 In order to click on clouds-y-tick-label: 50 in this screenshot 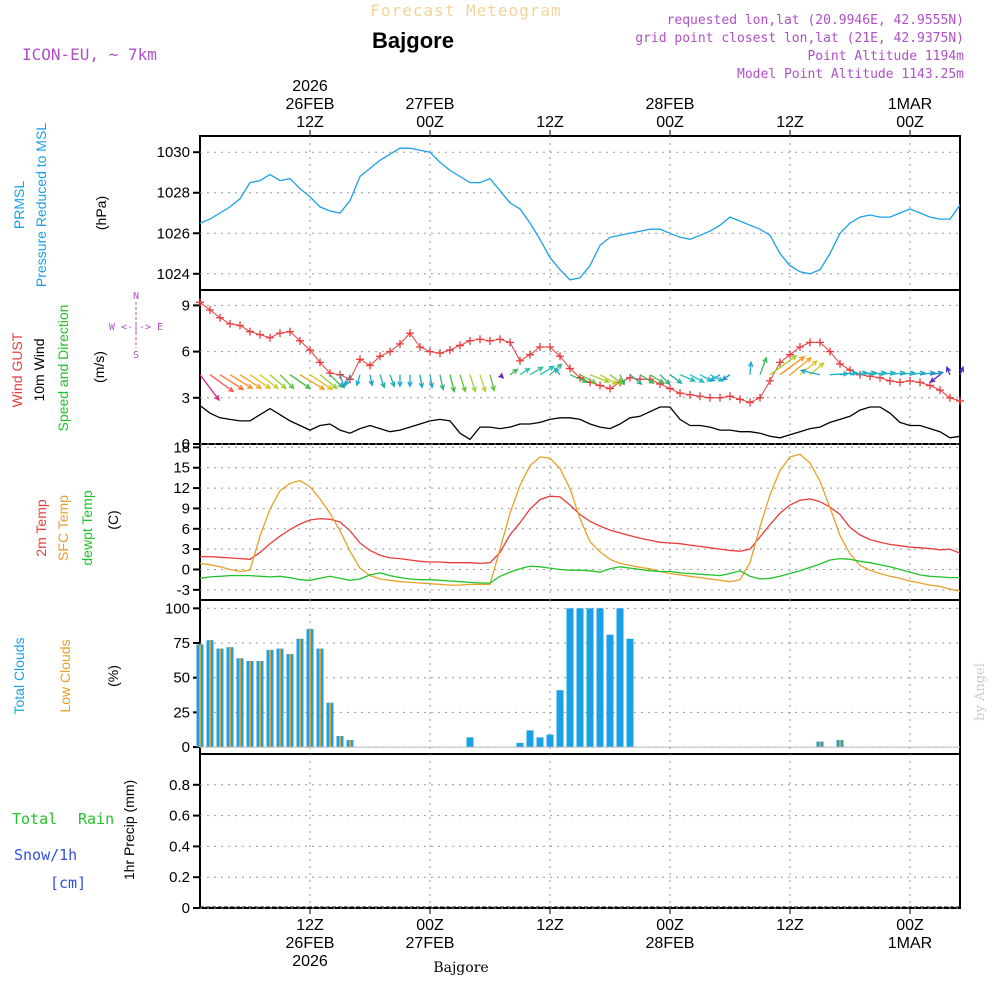, I will do `click(181, 678)`.